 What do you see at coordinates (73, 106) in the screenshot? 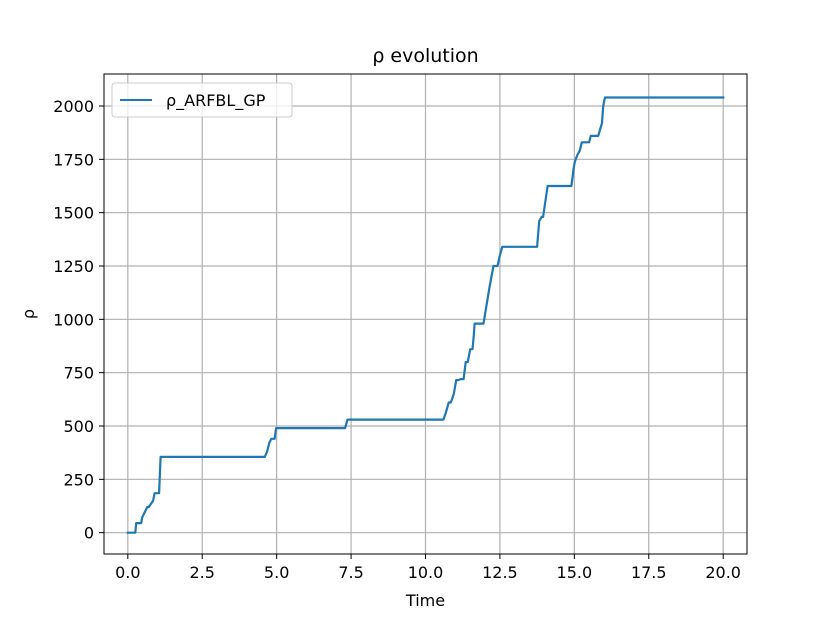
I see `y-tick-label: 2000` at bounding box center [73, 106].